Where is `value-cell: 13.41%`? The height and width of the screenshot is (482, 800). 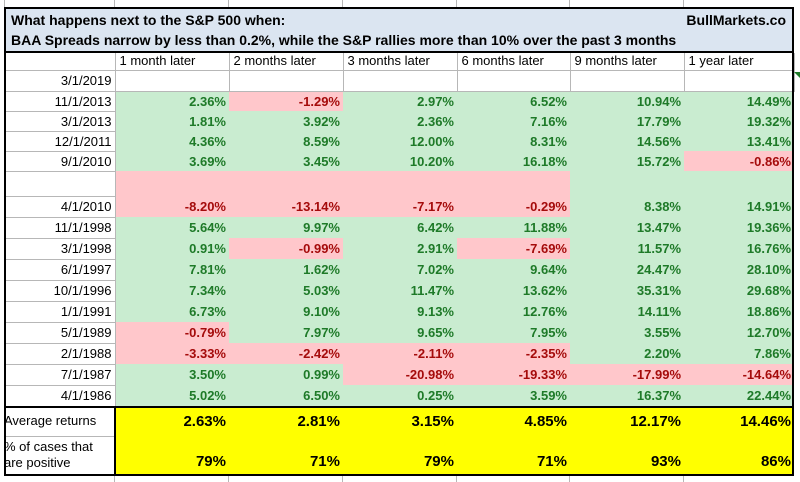
value-cell: 13.41% is located at coordinates (739, 141).